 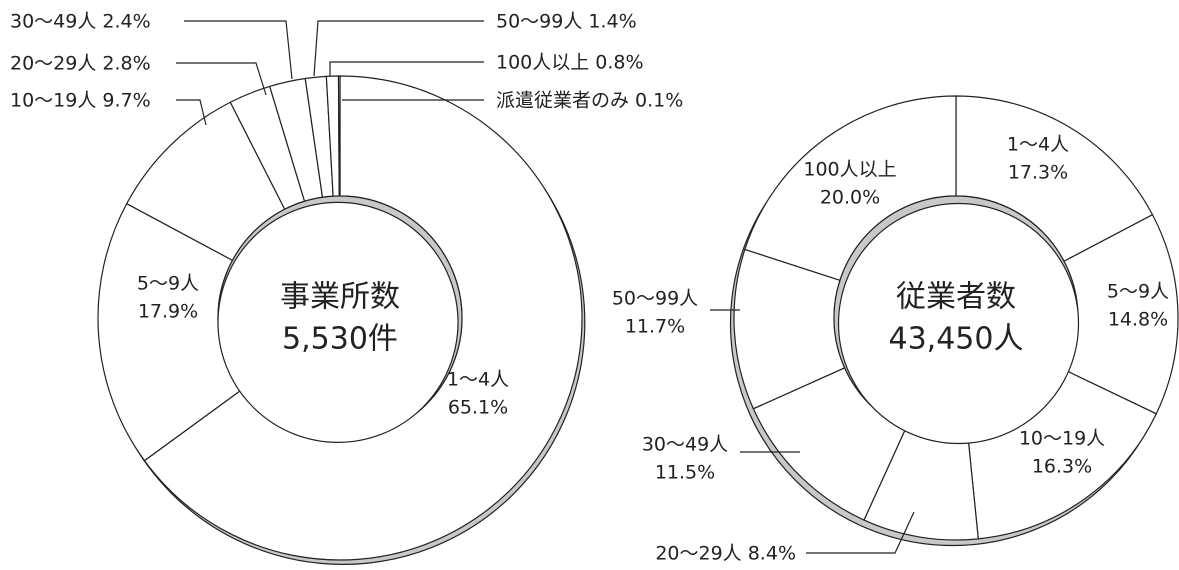 I want to click on slice-label-establishments-1-name: 5〜9人, so click(x=168, y=284).